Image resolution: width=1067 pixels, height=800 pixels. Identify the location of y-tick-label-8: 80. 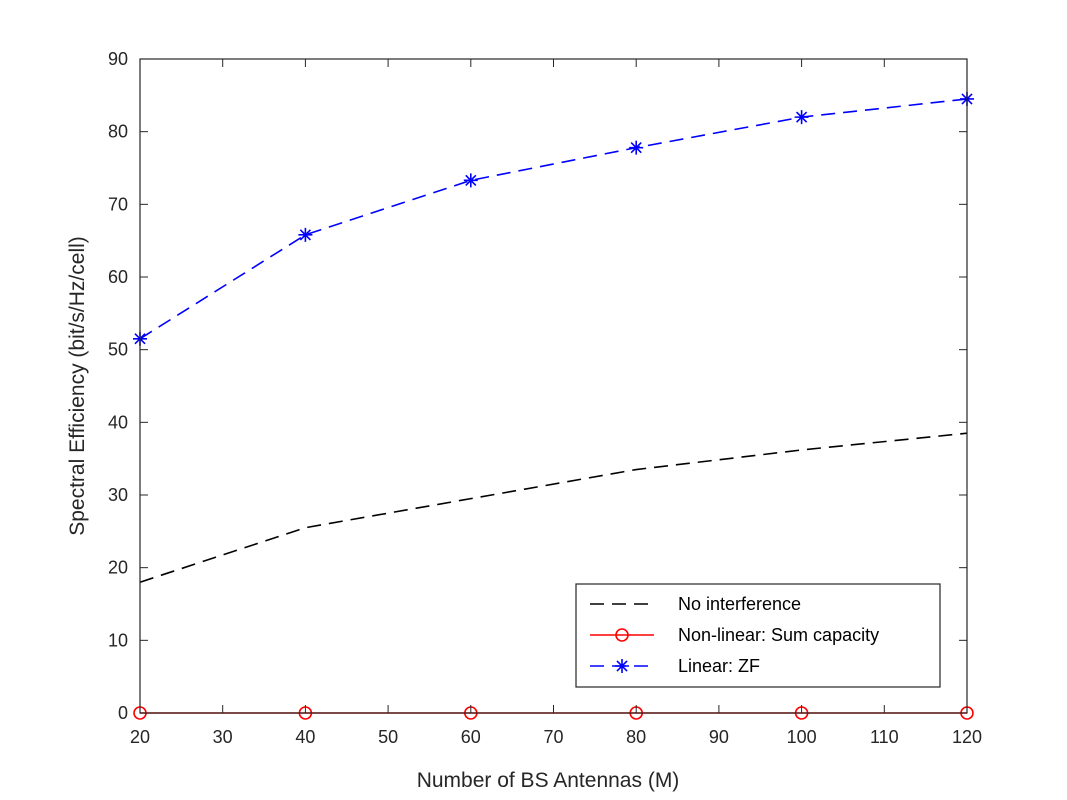
(118, 132).